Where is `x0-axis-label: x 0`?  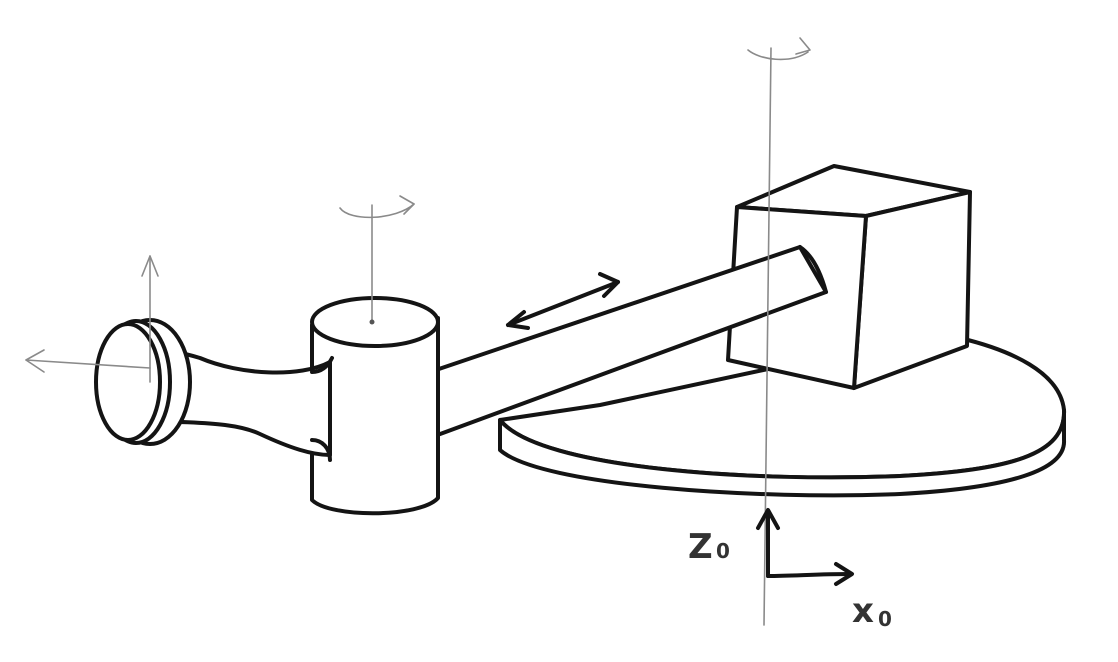
x0-axis-label: x 0 is located at coordinates (872, 611).